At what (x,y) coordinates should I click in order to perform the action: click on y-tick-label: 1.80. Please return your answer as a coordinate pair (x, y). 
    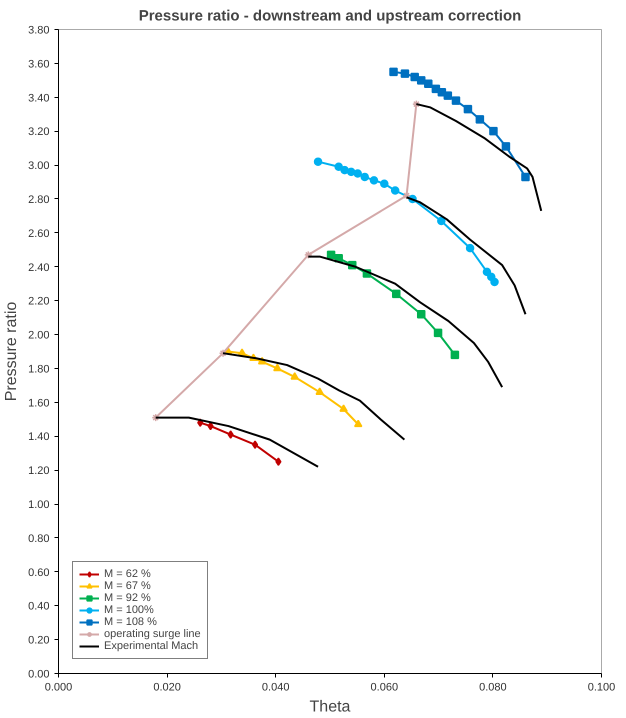
    Looking at the image, I should click on (39, 369).